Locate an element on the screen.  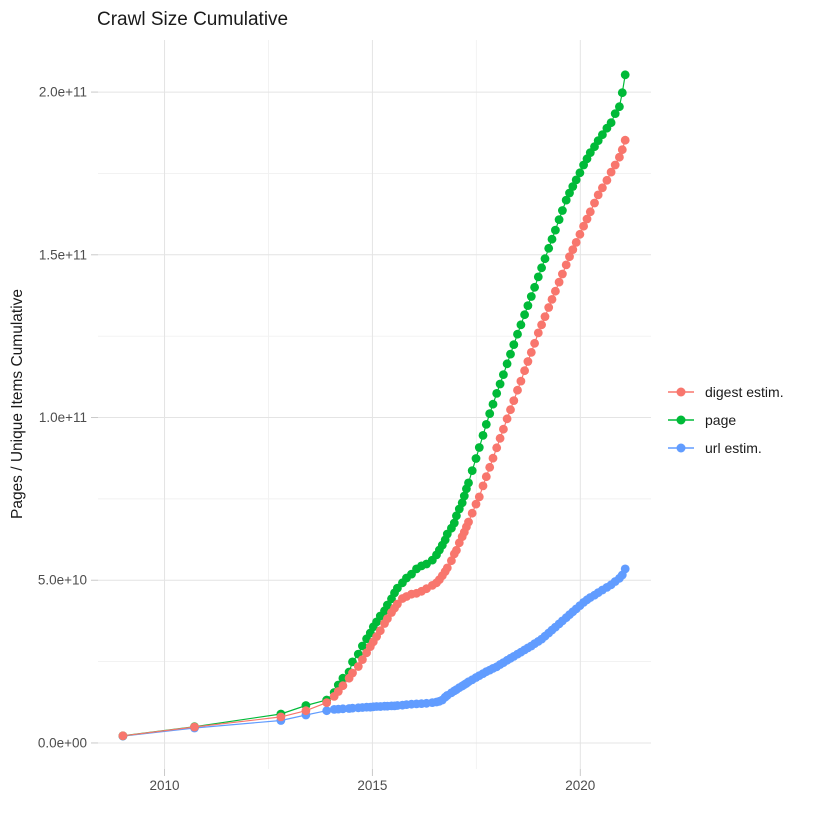
series-url-estim is located at coordinates (374, 652).